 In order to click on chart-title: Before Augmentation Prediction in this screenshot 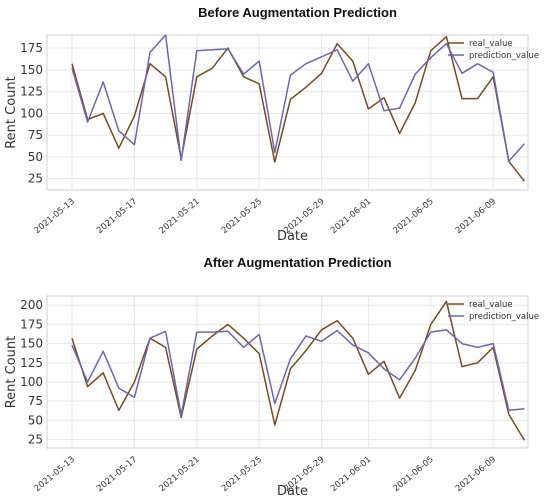, I will do `click(297, 12)`.